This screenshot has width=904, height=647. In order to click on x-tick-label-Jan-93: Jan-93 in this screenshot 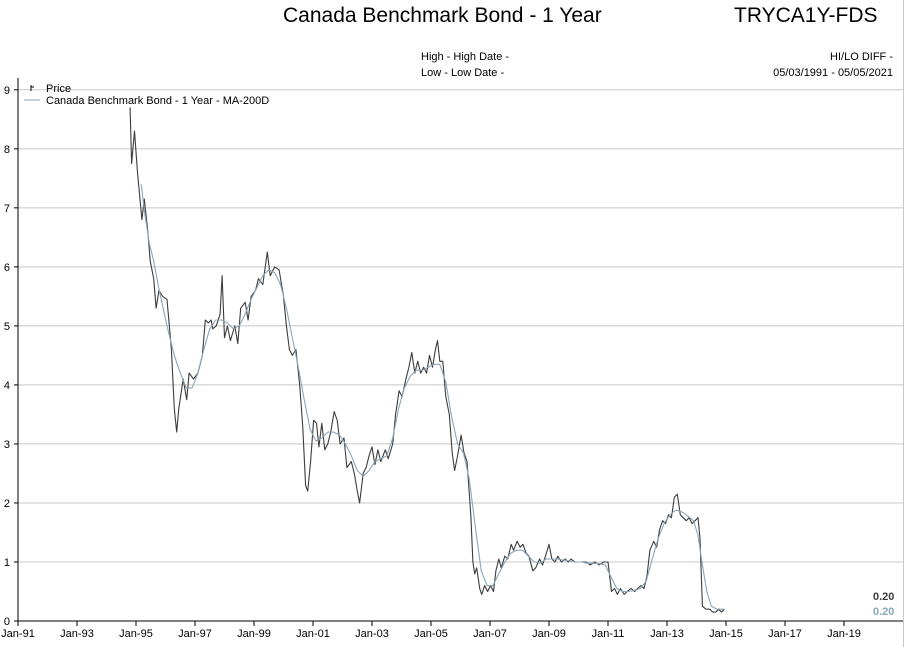, I will do `click(77, 634)`.